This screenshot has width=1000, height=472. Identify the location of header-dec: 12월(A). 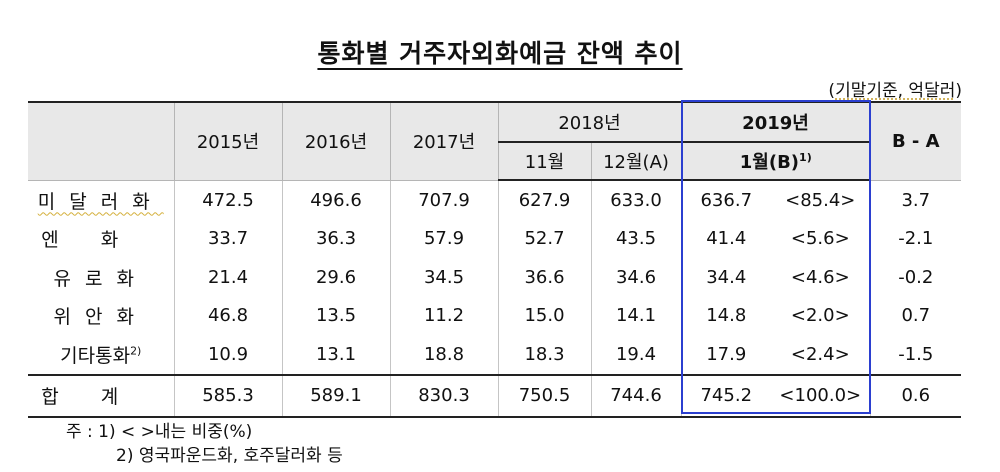
(636, 161).